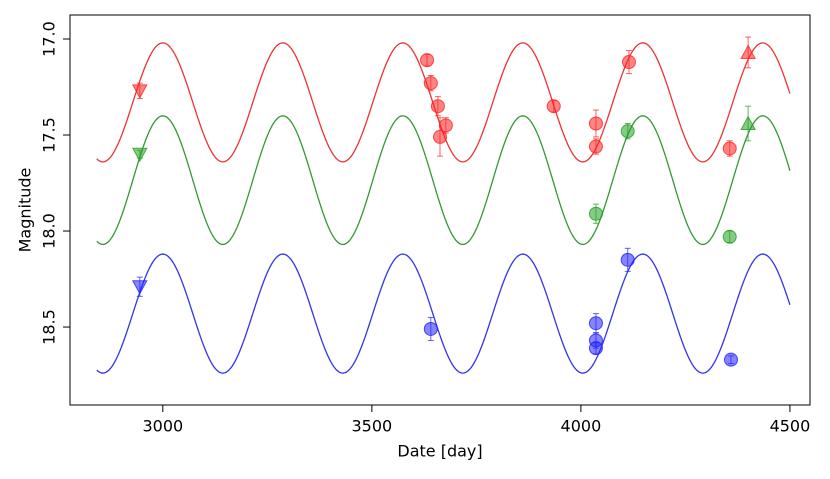  I want to click on x-tick-label: 4000, so click(581, 426).